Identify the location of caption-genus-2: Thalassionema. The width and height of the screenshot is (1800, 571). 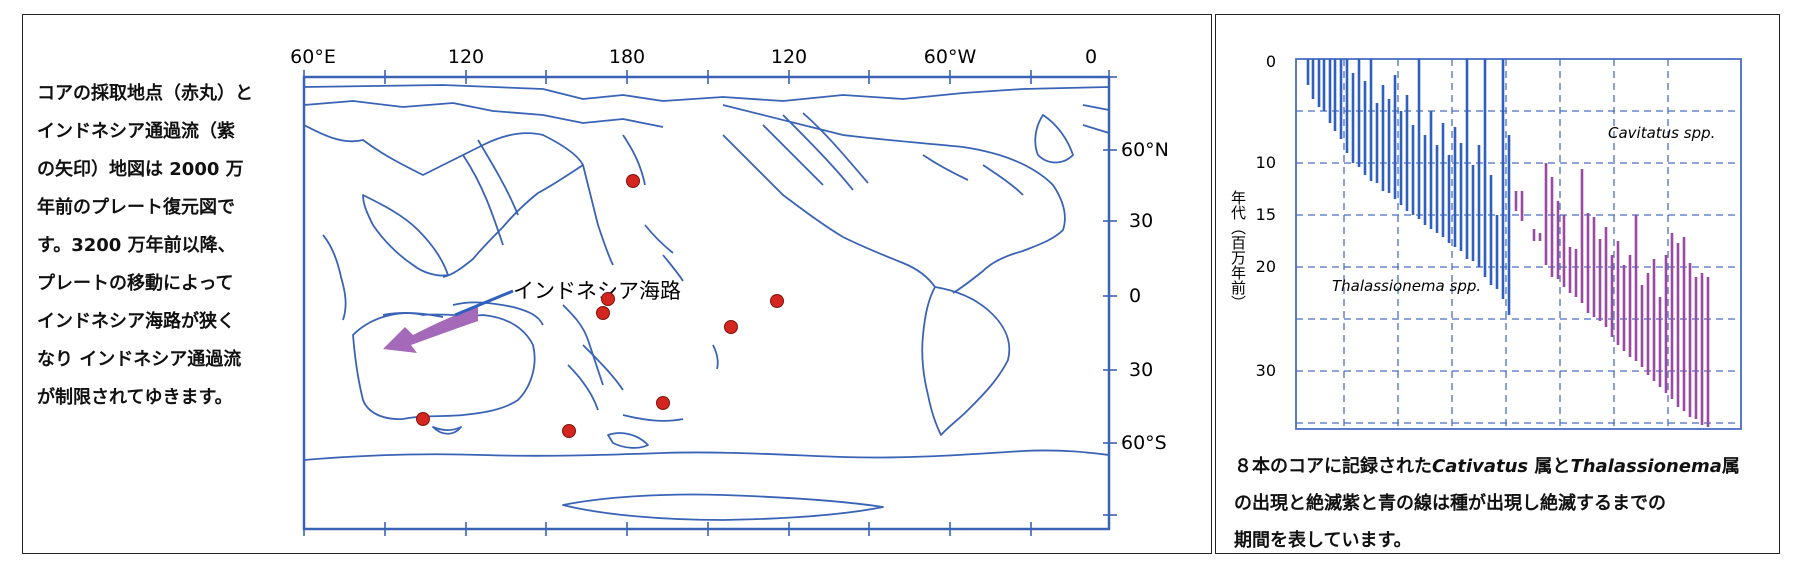
(1646, 466).